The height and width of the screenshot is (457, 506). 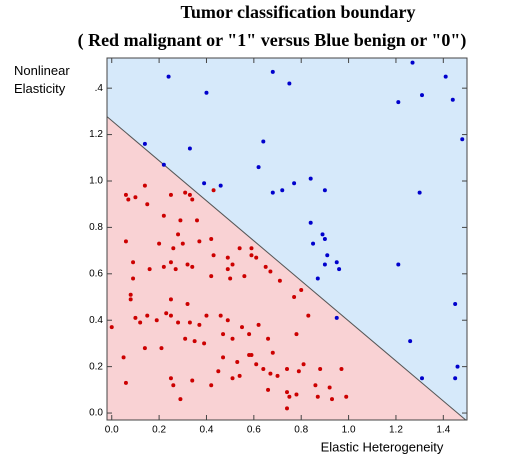 What do you see at coordinates (443, 430) in the screenshot?
I see `x-tick-label: 1.4` at bounding box center [443, 430].